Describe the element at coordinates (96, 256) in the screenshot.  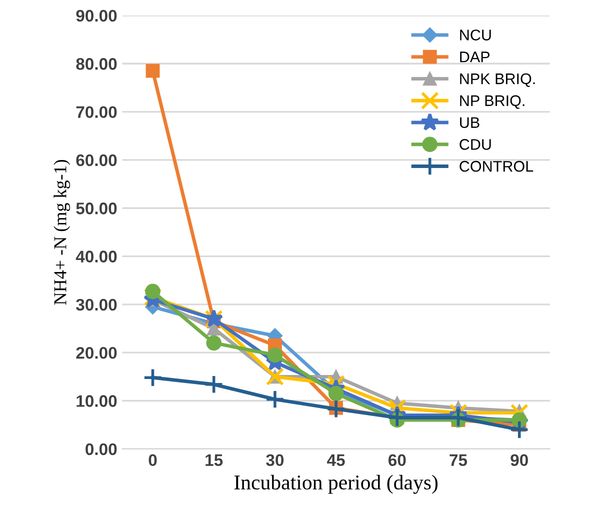
I see `y-tick-label: 40.00` at that location.